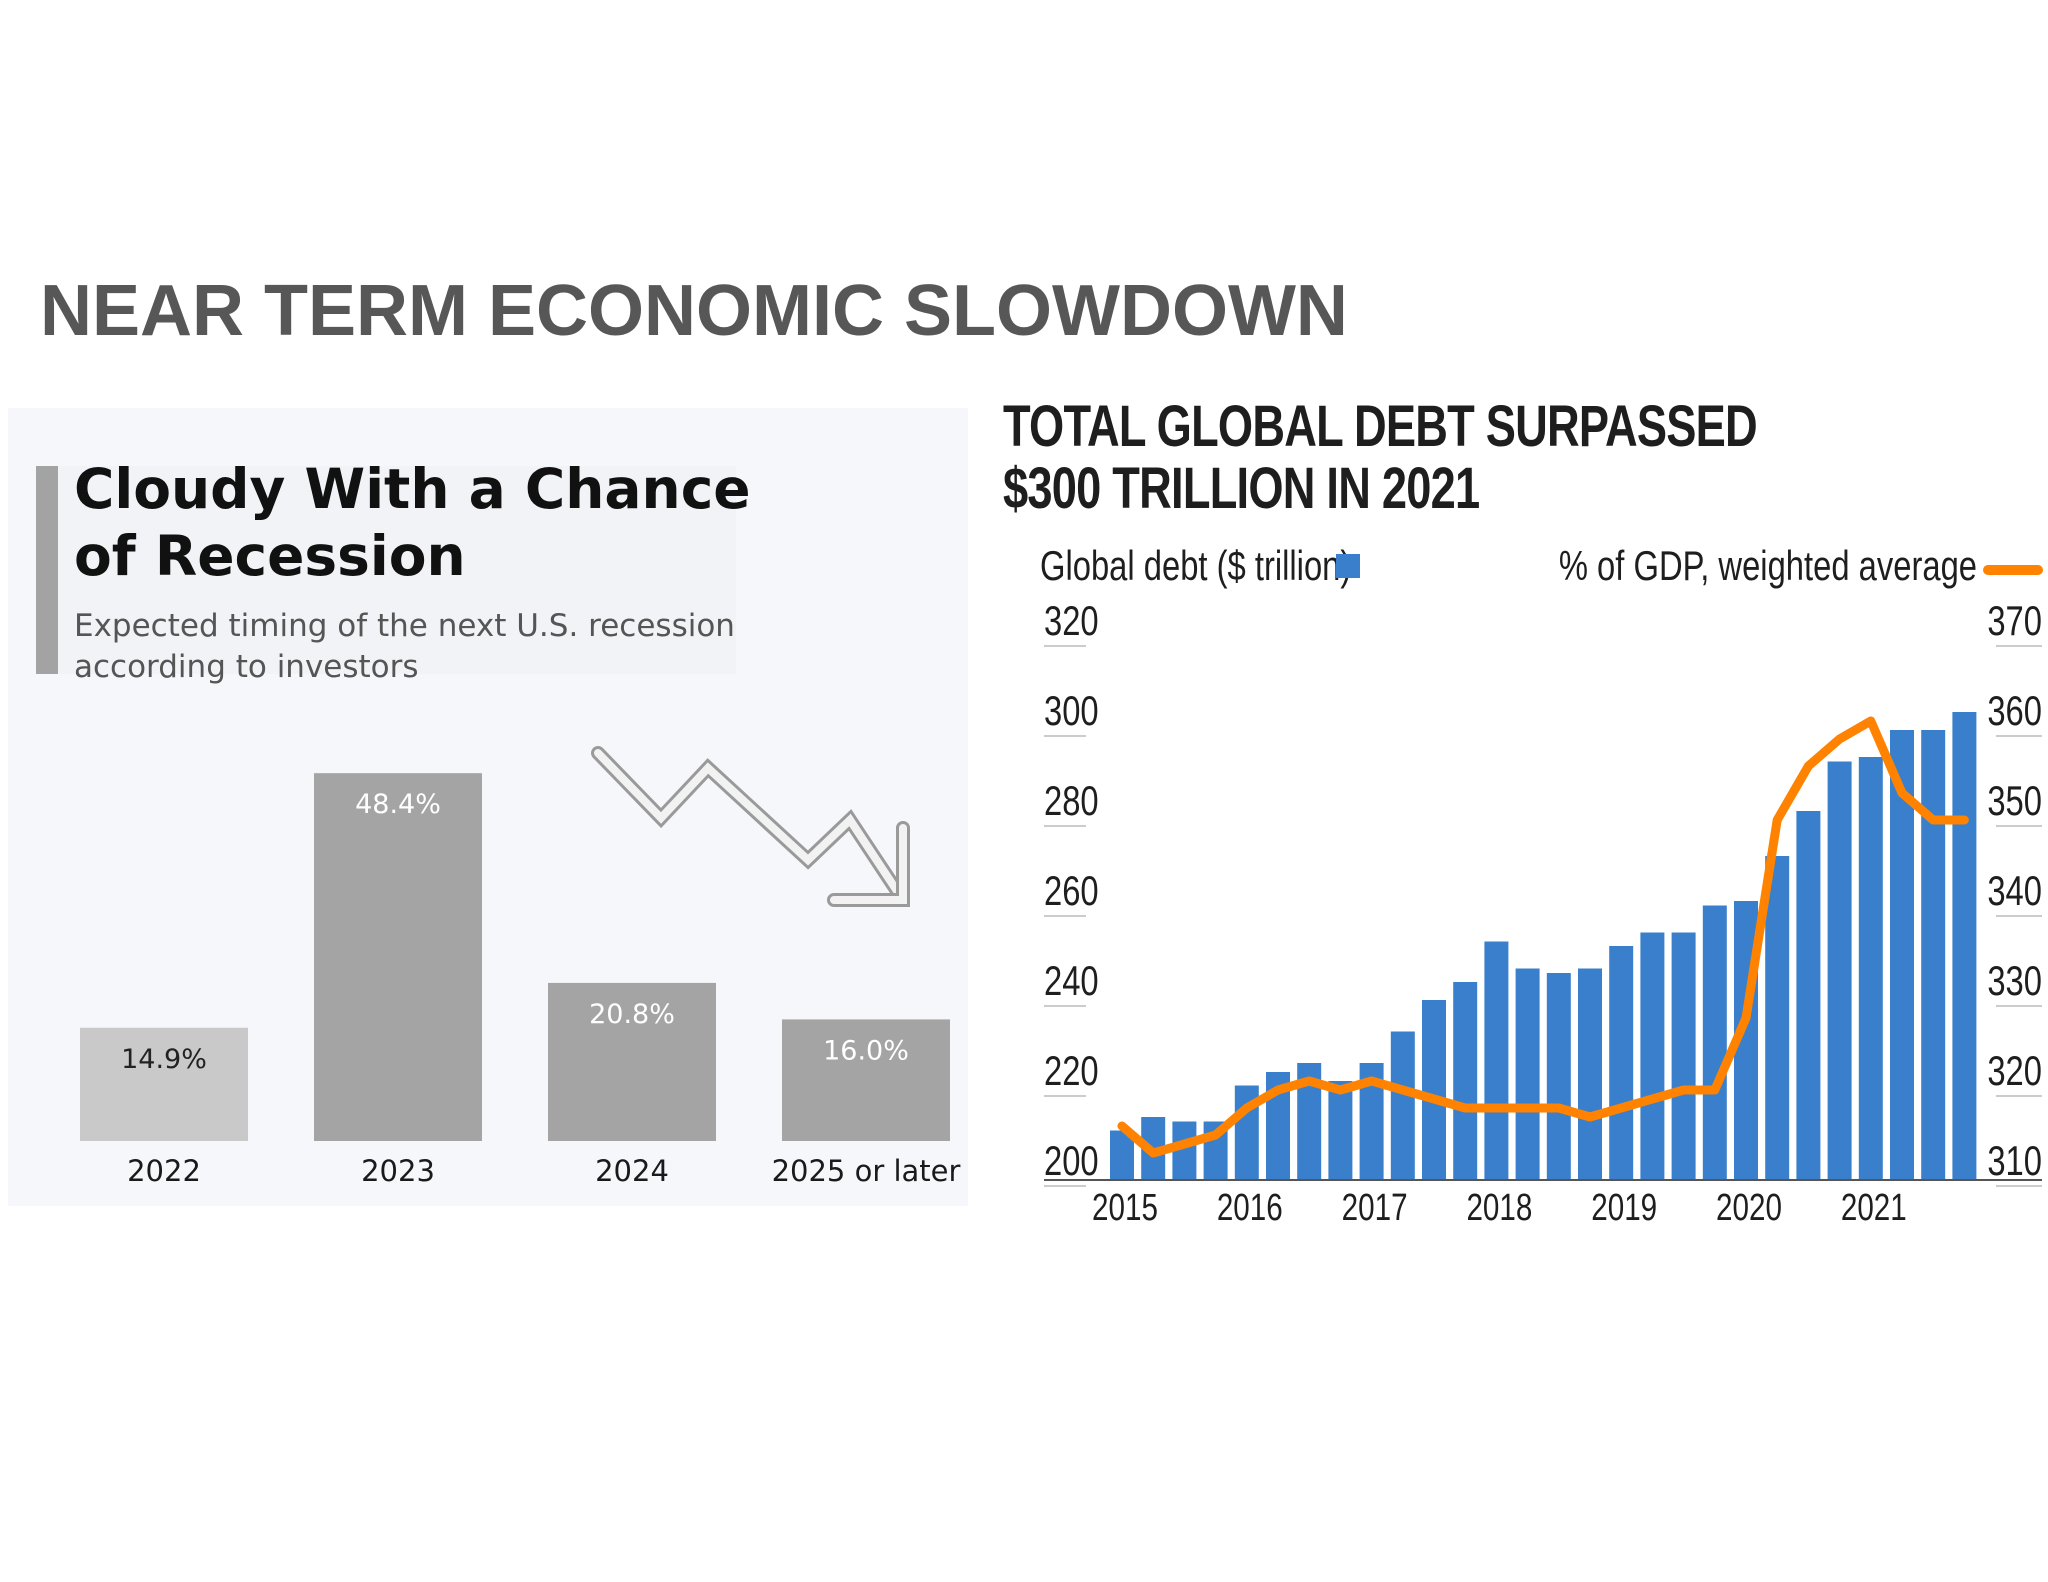  I want to click on legend-swatch-debt, so click(1348, 566).